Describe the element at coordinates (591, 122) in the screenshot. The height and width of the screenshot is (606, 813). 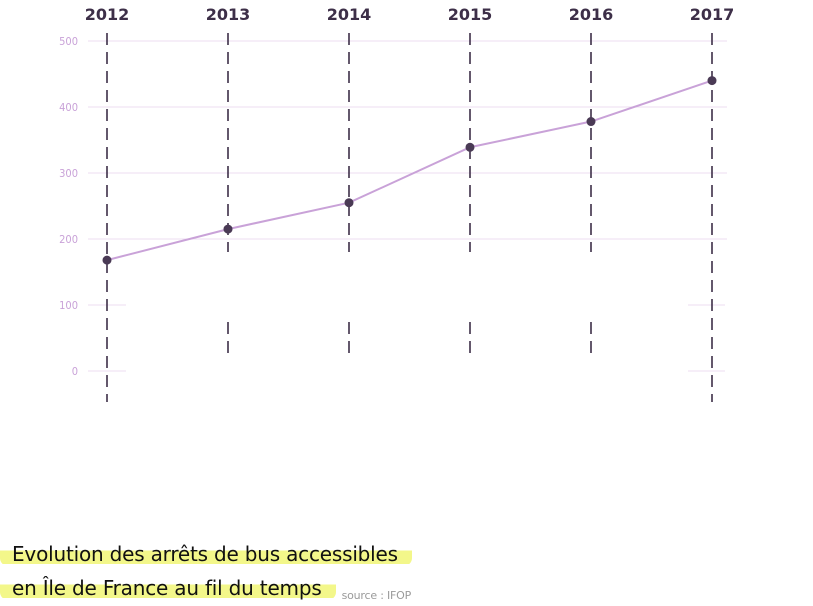
I see `data-point-2016` at that location.